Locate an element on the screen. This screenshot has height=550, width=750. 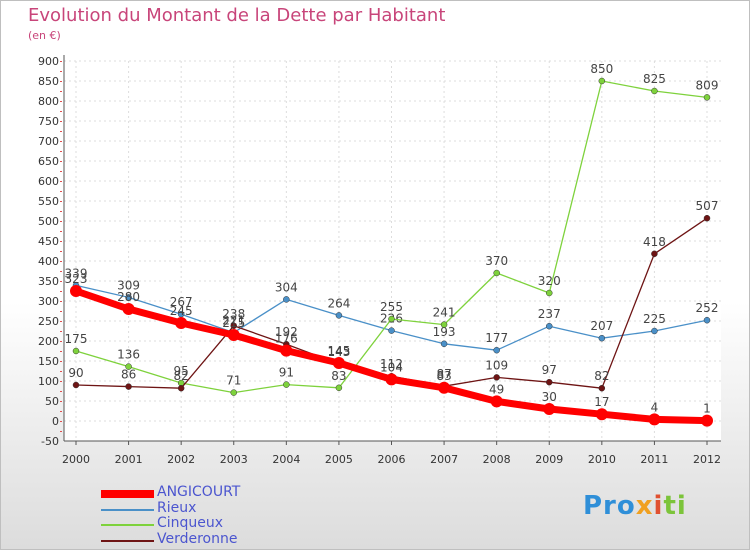
data-label: 90 is located at coordinates (75, 373).